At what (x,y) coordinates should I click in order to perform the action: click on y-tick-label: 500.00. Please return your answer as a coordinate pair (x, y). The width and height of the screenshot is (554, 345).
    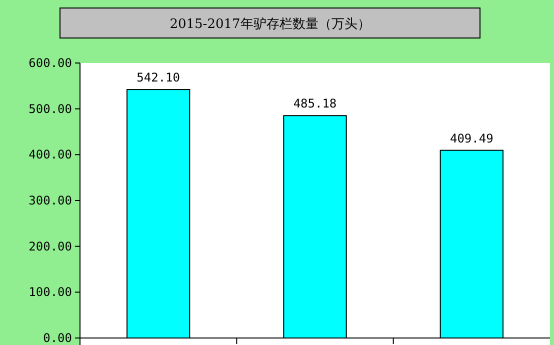
    Looking at the image, I should click on (50, 109).